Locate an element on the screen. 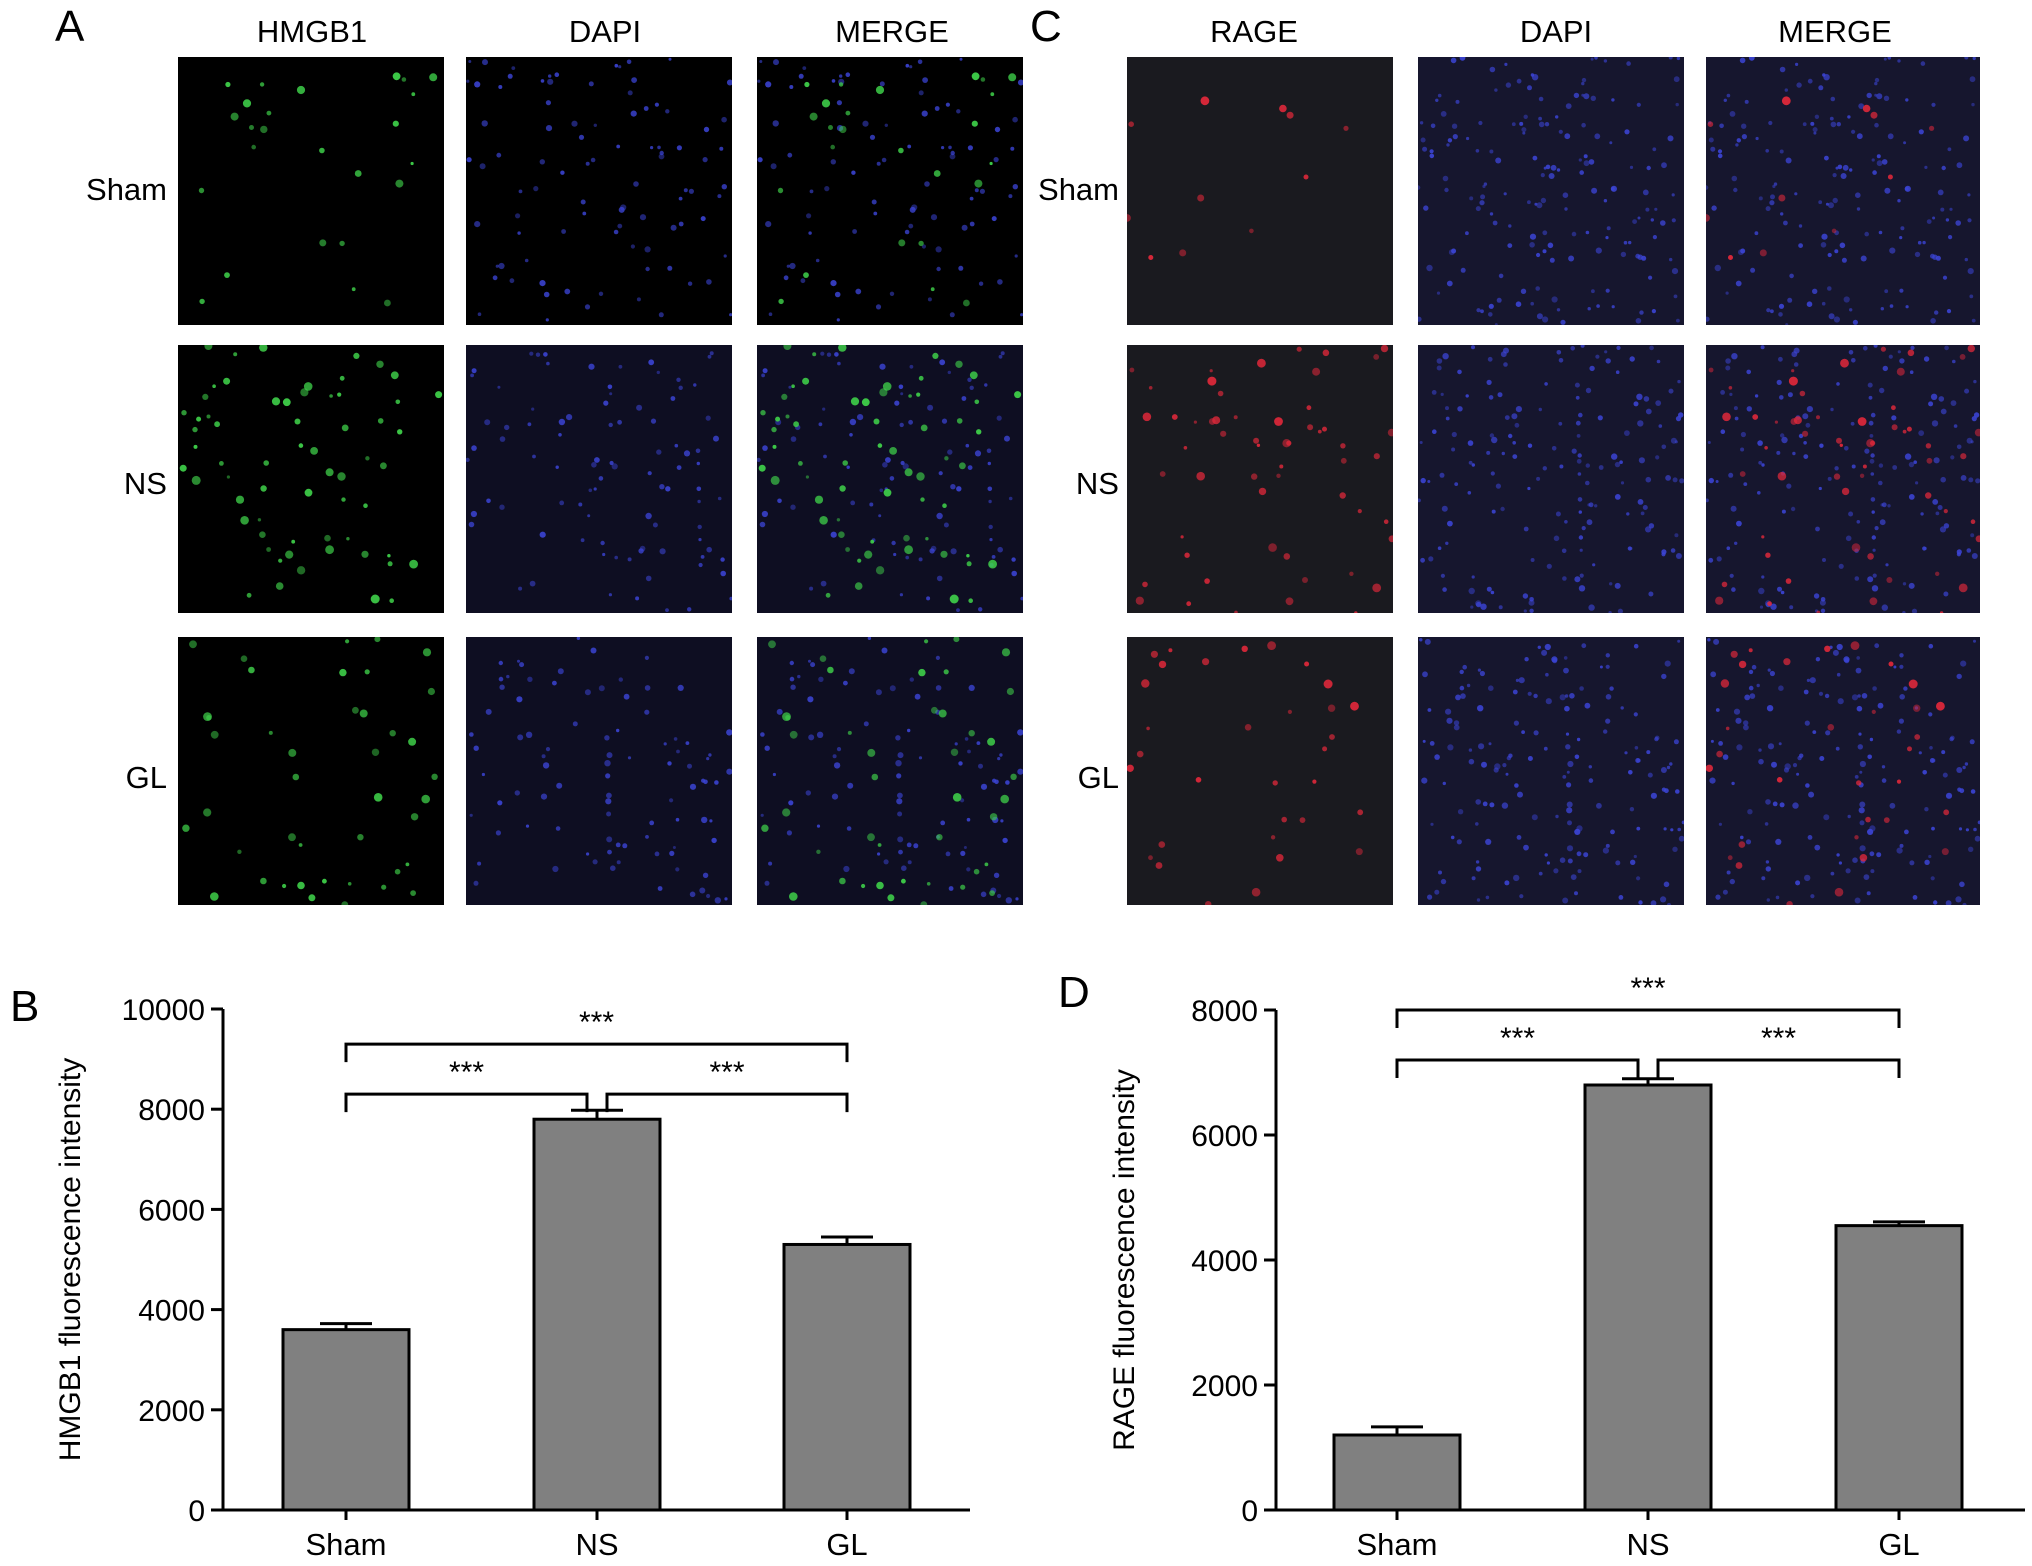 The width and height of the screenshot is (2032, 1566). chart-d-y-tick-label: 8000 is located at coordinates (1224, 1011).